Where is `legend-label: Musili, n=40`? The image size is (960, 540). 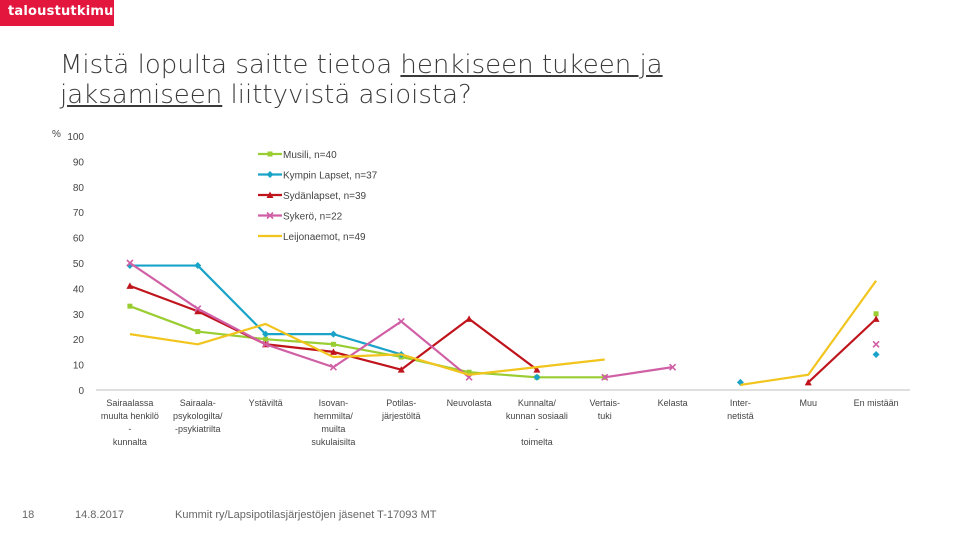 legend-label: Musili, n=40 is located at coordinates (310, 155).